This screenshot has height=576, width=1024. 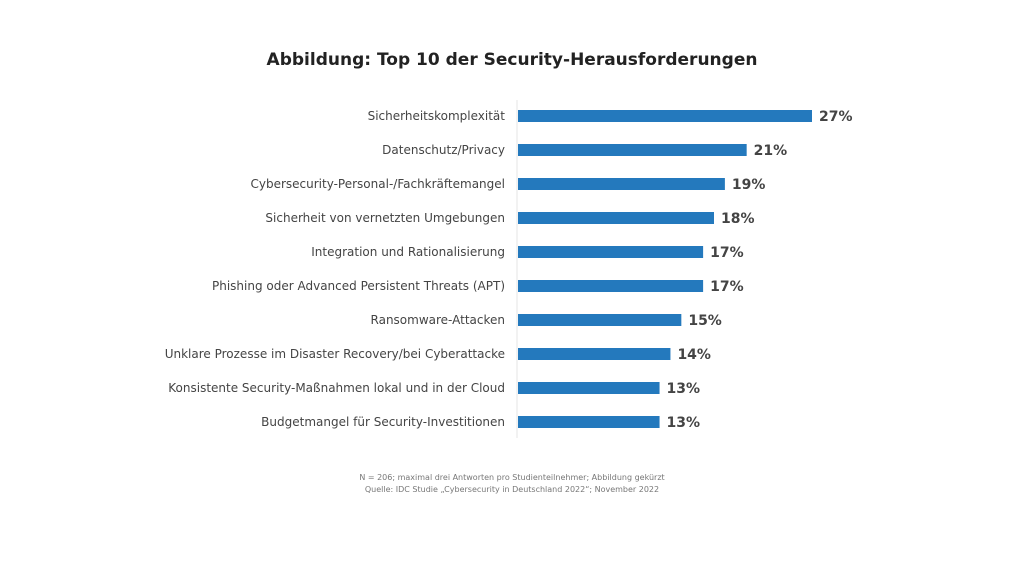 What do you see at coordinates (438, 320) in the screenshot?
I see `category-label: Ransomware-Attacken` at bounding box center [438, 320].